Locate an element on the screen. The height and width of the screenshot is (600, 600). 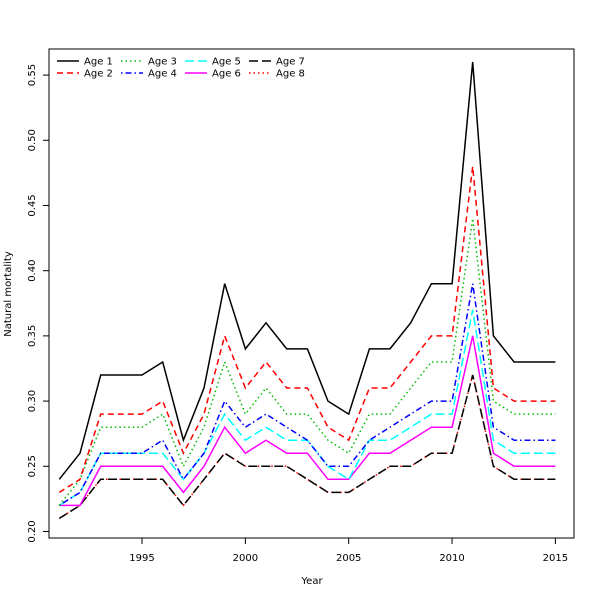
y-tick-label: 0.55 is located at coordinates (32, 75).